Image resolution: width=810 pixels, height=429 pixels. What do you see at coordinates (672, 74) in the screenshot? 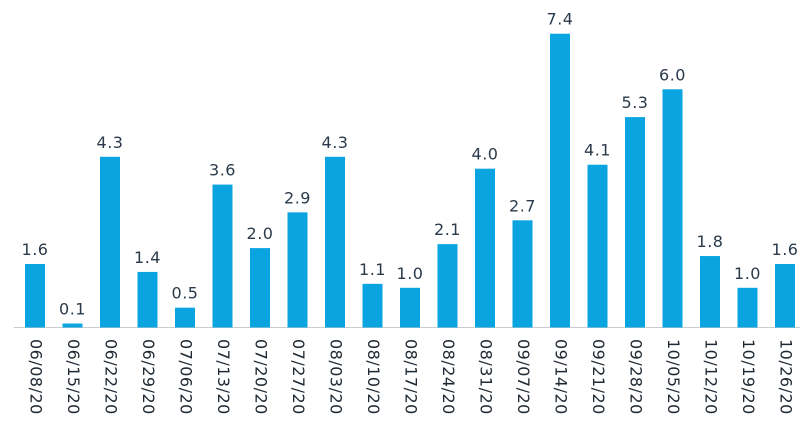
I see `value-label: 6.0` at bounding box center [672, 74].